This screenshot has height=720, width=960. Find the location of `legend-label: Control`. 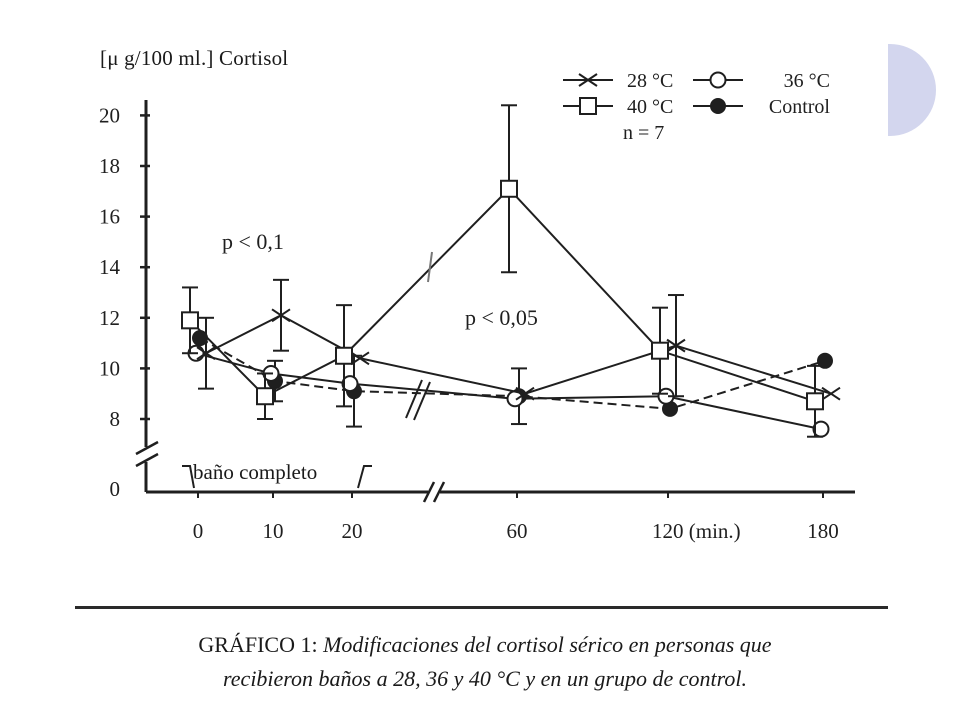

legend-label: Control is located at coordinates (800, 107).